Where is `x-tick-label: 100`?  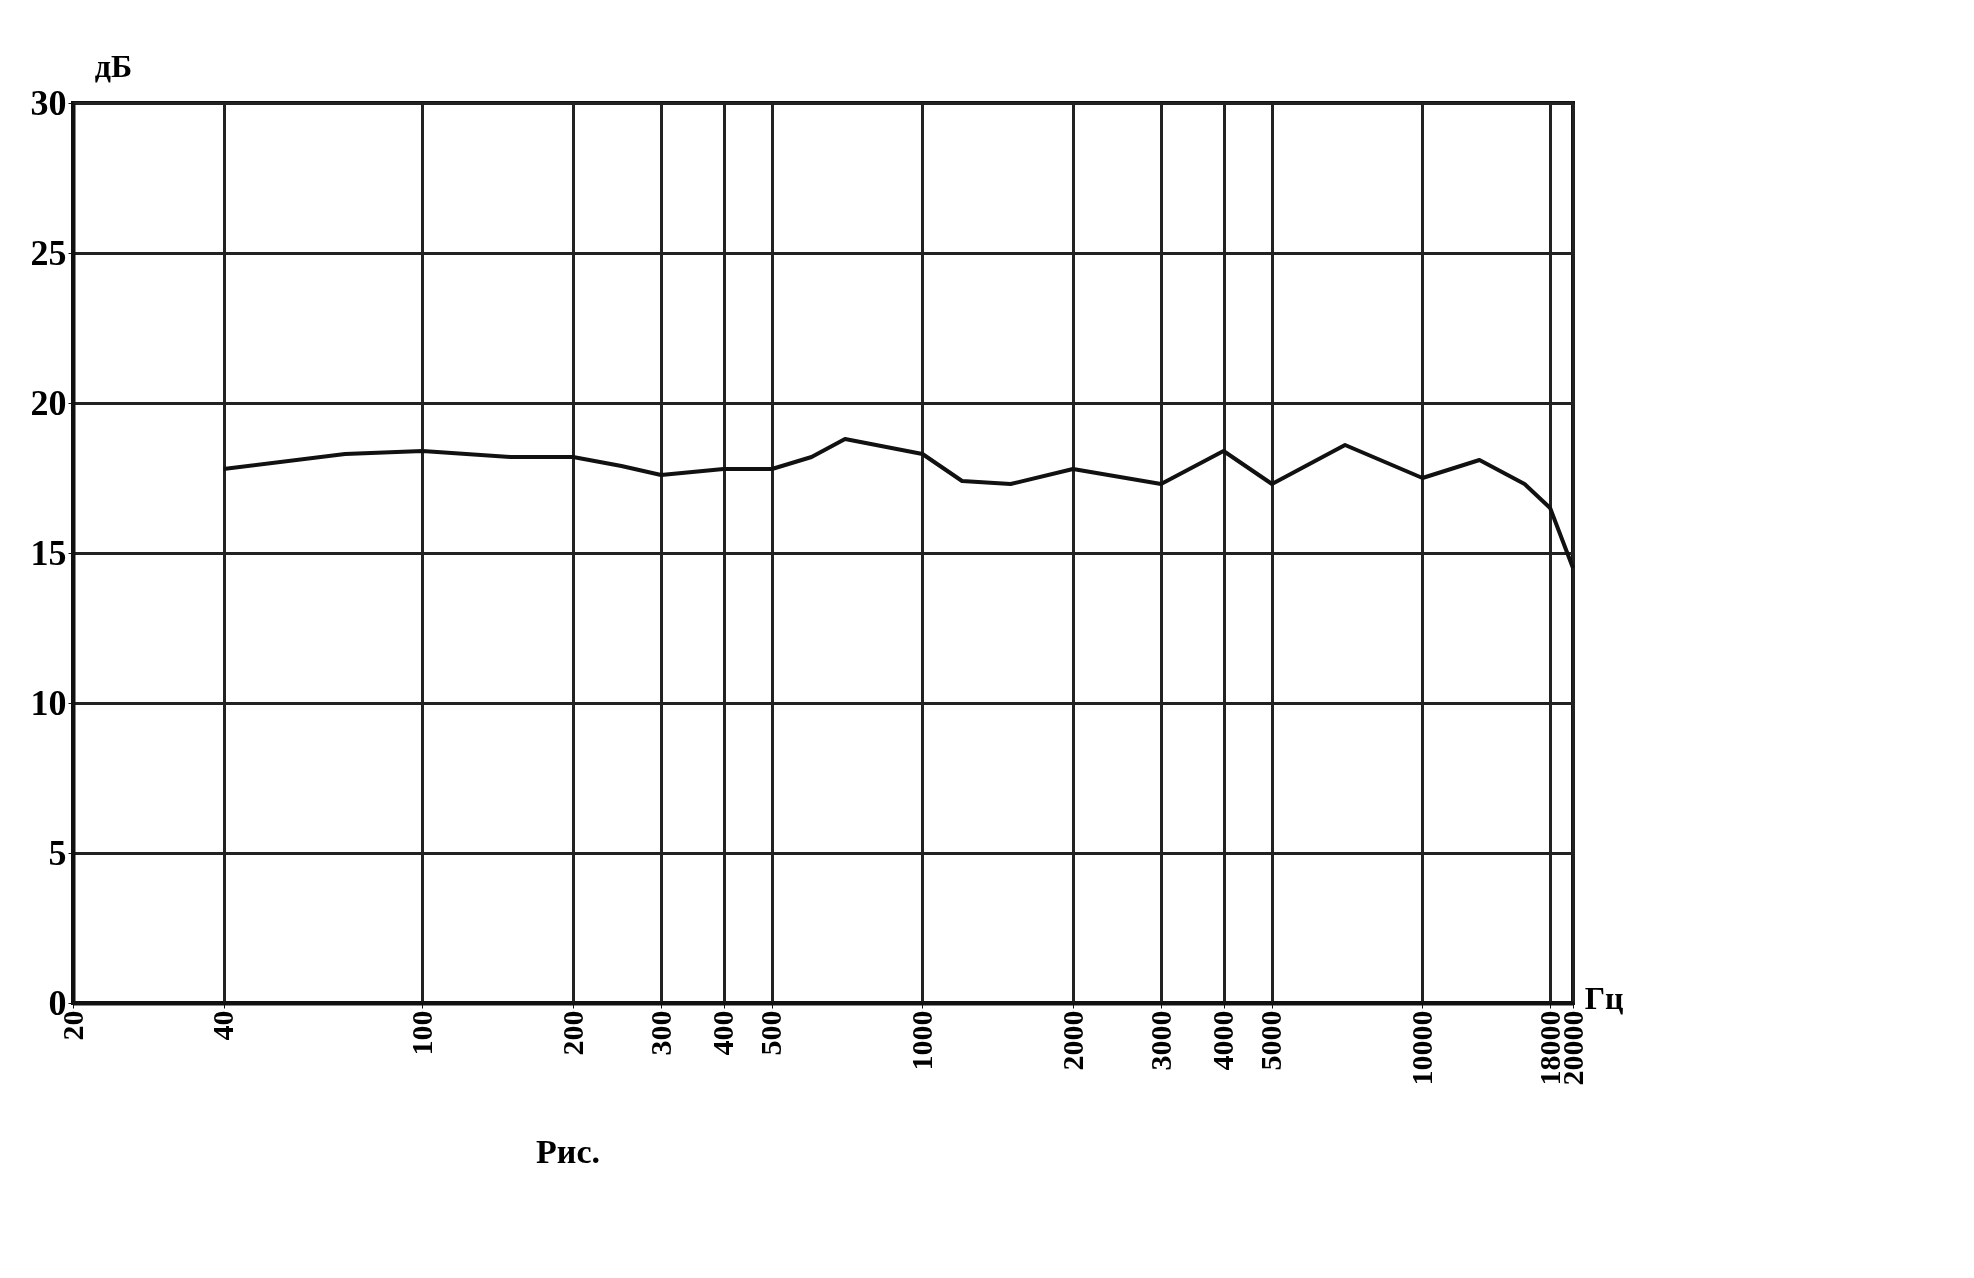 x-tick-label: 100 is located at coordinates (421, 1033).